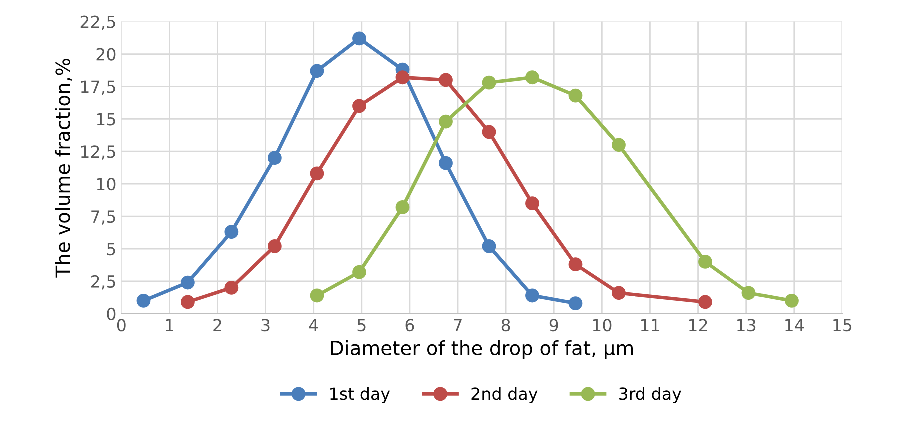 This screenshot has height=436, width=901. What do you see at coordinates (410, 325) in the screenshot?
I see `x-tick-label: 6` at bounding box center [410, 325].